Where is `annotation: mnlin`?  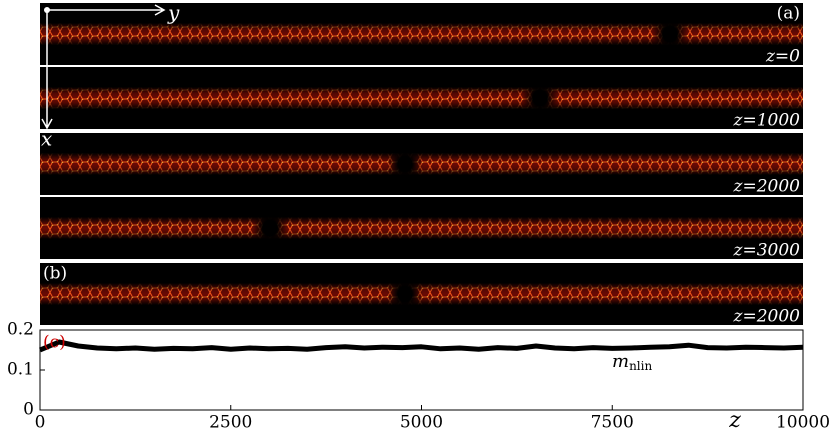 annotation: mnlin is located at coordinates (632, 362).